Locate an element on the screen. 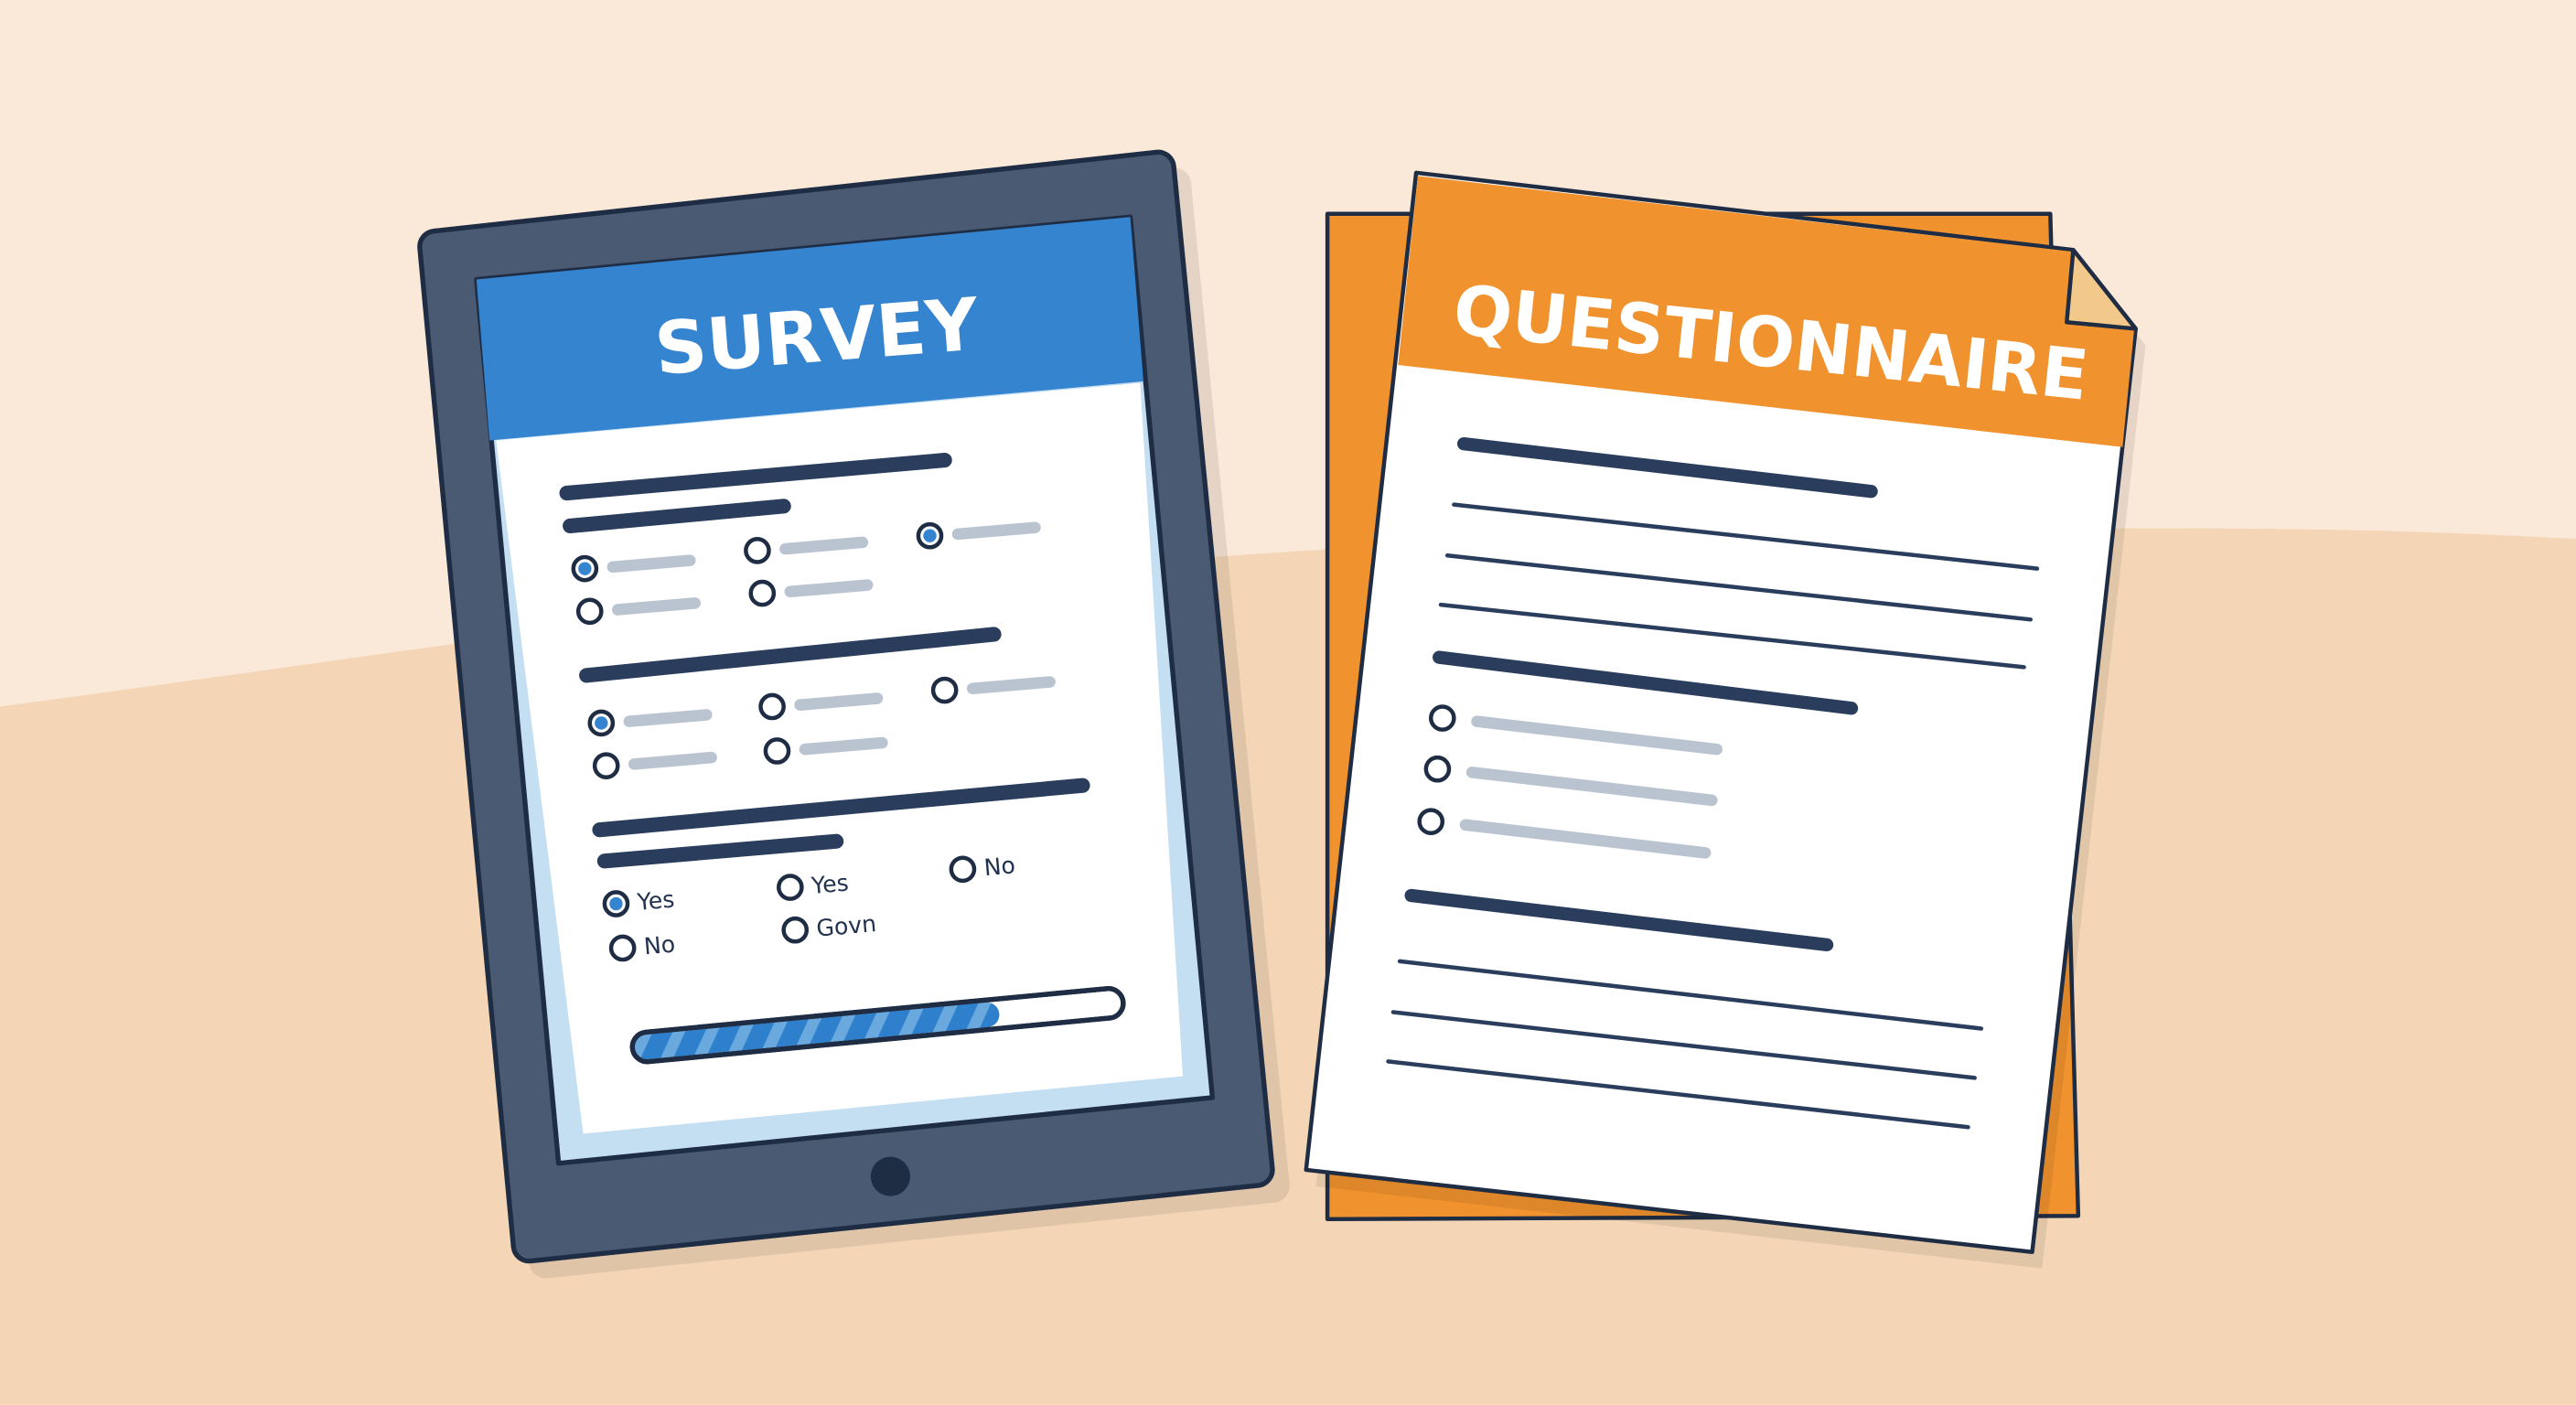 The width and height of the screenshot is (2576, 1405). option-label: Govn is located at coordinates (846, 926).